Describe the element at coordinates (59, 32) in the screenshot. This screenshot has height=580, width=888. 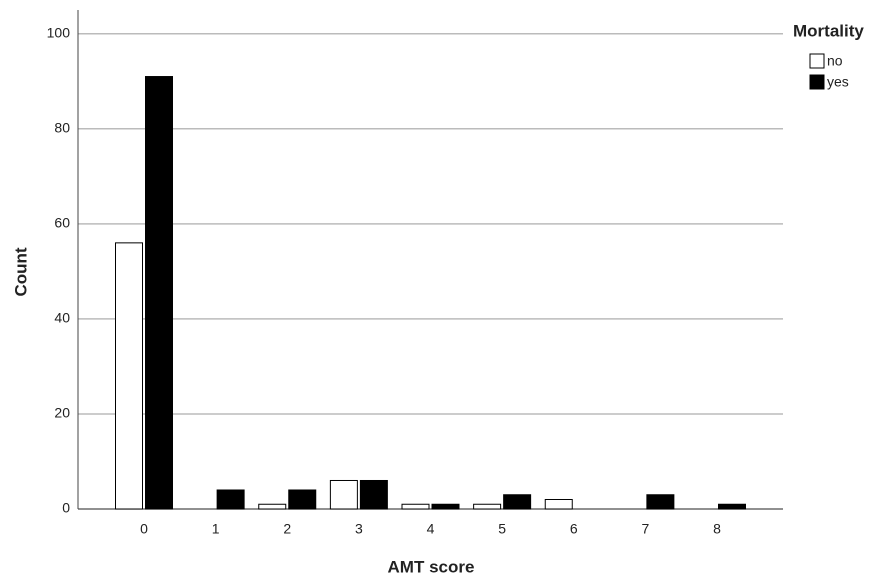
I see `y-tick-label: 100` at that location.